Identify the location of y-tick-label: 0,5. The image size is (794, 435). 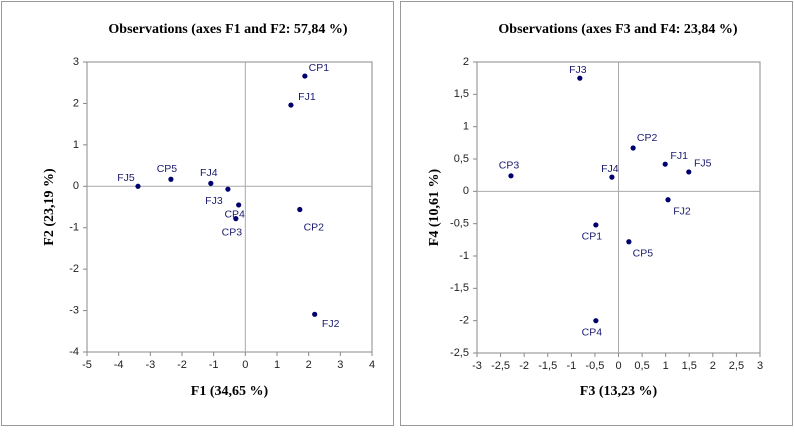
(461, 159).